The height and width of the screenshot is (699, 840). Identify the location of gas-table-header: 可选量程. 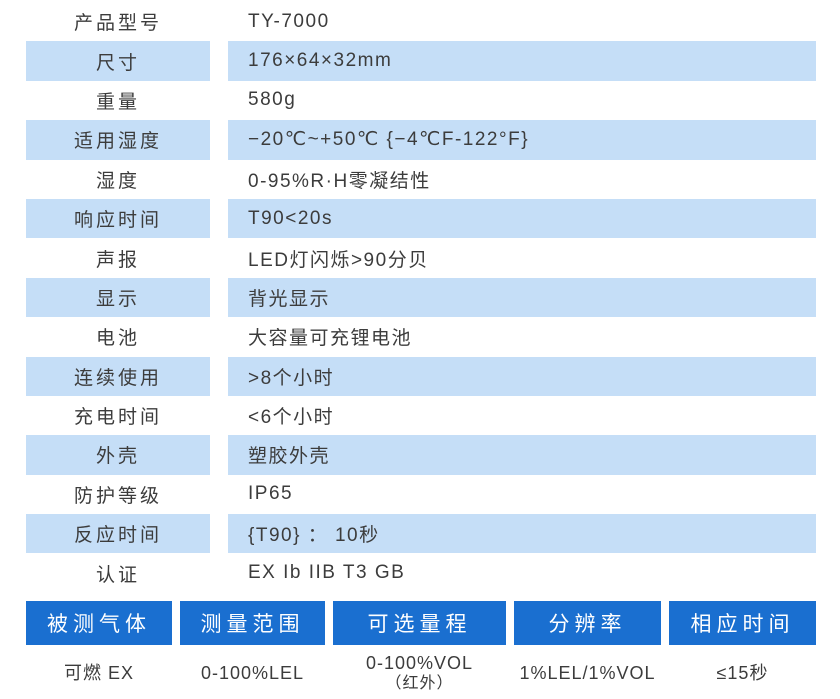
(419, 622).